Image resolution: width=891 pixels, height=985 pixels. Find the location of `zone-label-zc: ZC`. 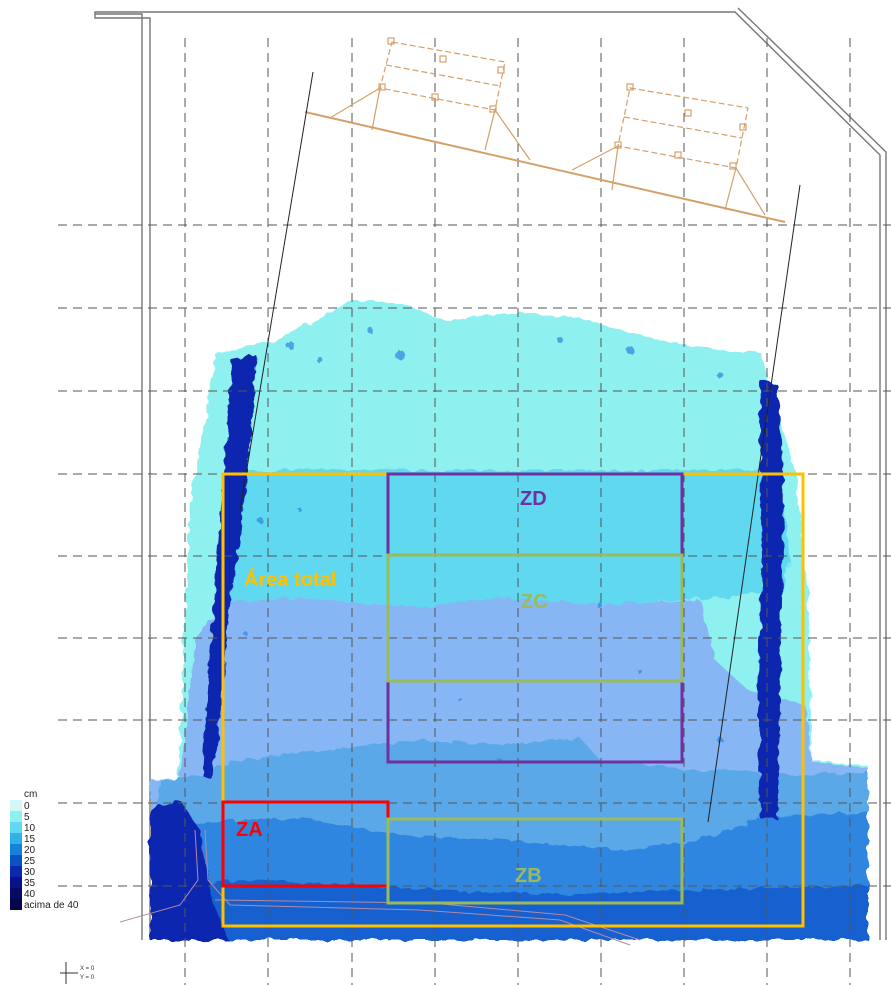

zone-label-zc: ZC is located at coordinates (534, 602).